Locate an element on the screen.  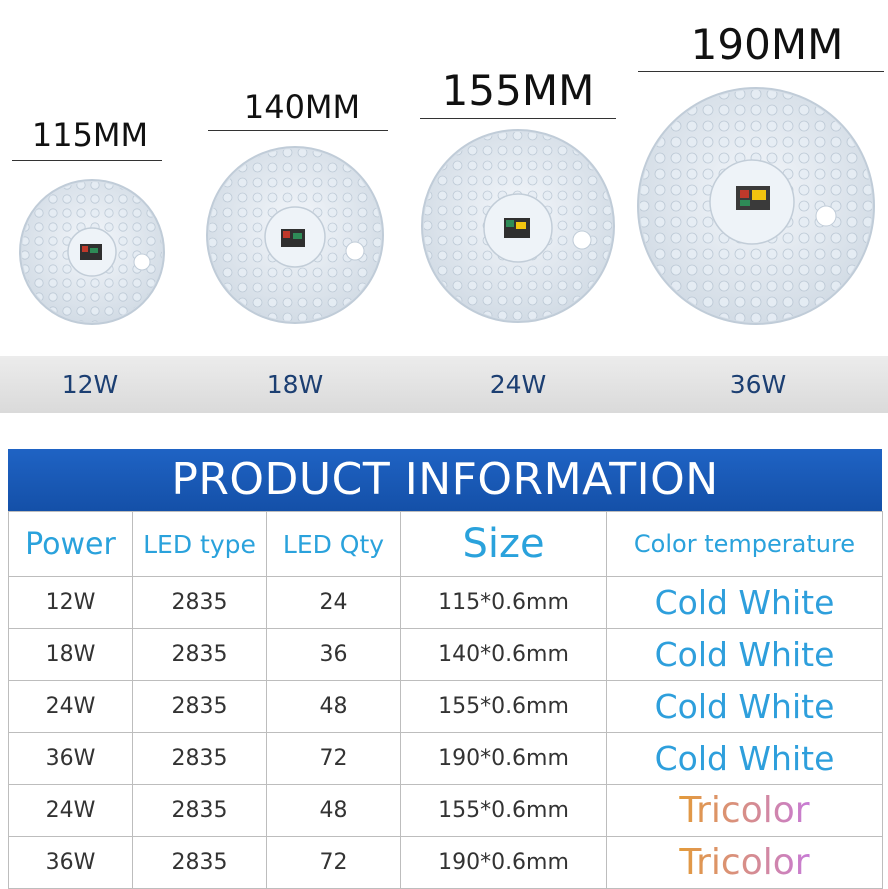
watt-label-36: 36W is located at coordinates (758, 384).